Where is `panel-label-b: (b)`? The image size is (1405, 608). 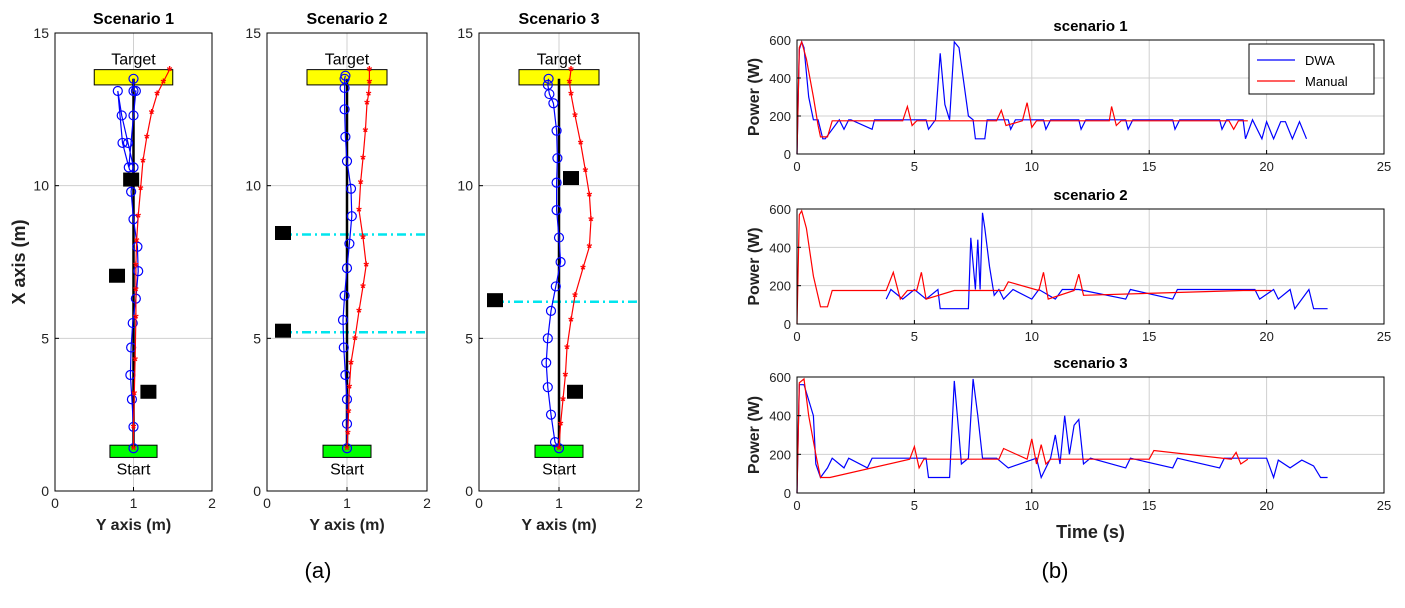
panel-label-b: (b) is located at coordinates (1055, 570).